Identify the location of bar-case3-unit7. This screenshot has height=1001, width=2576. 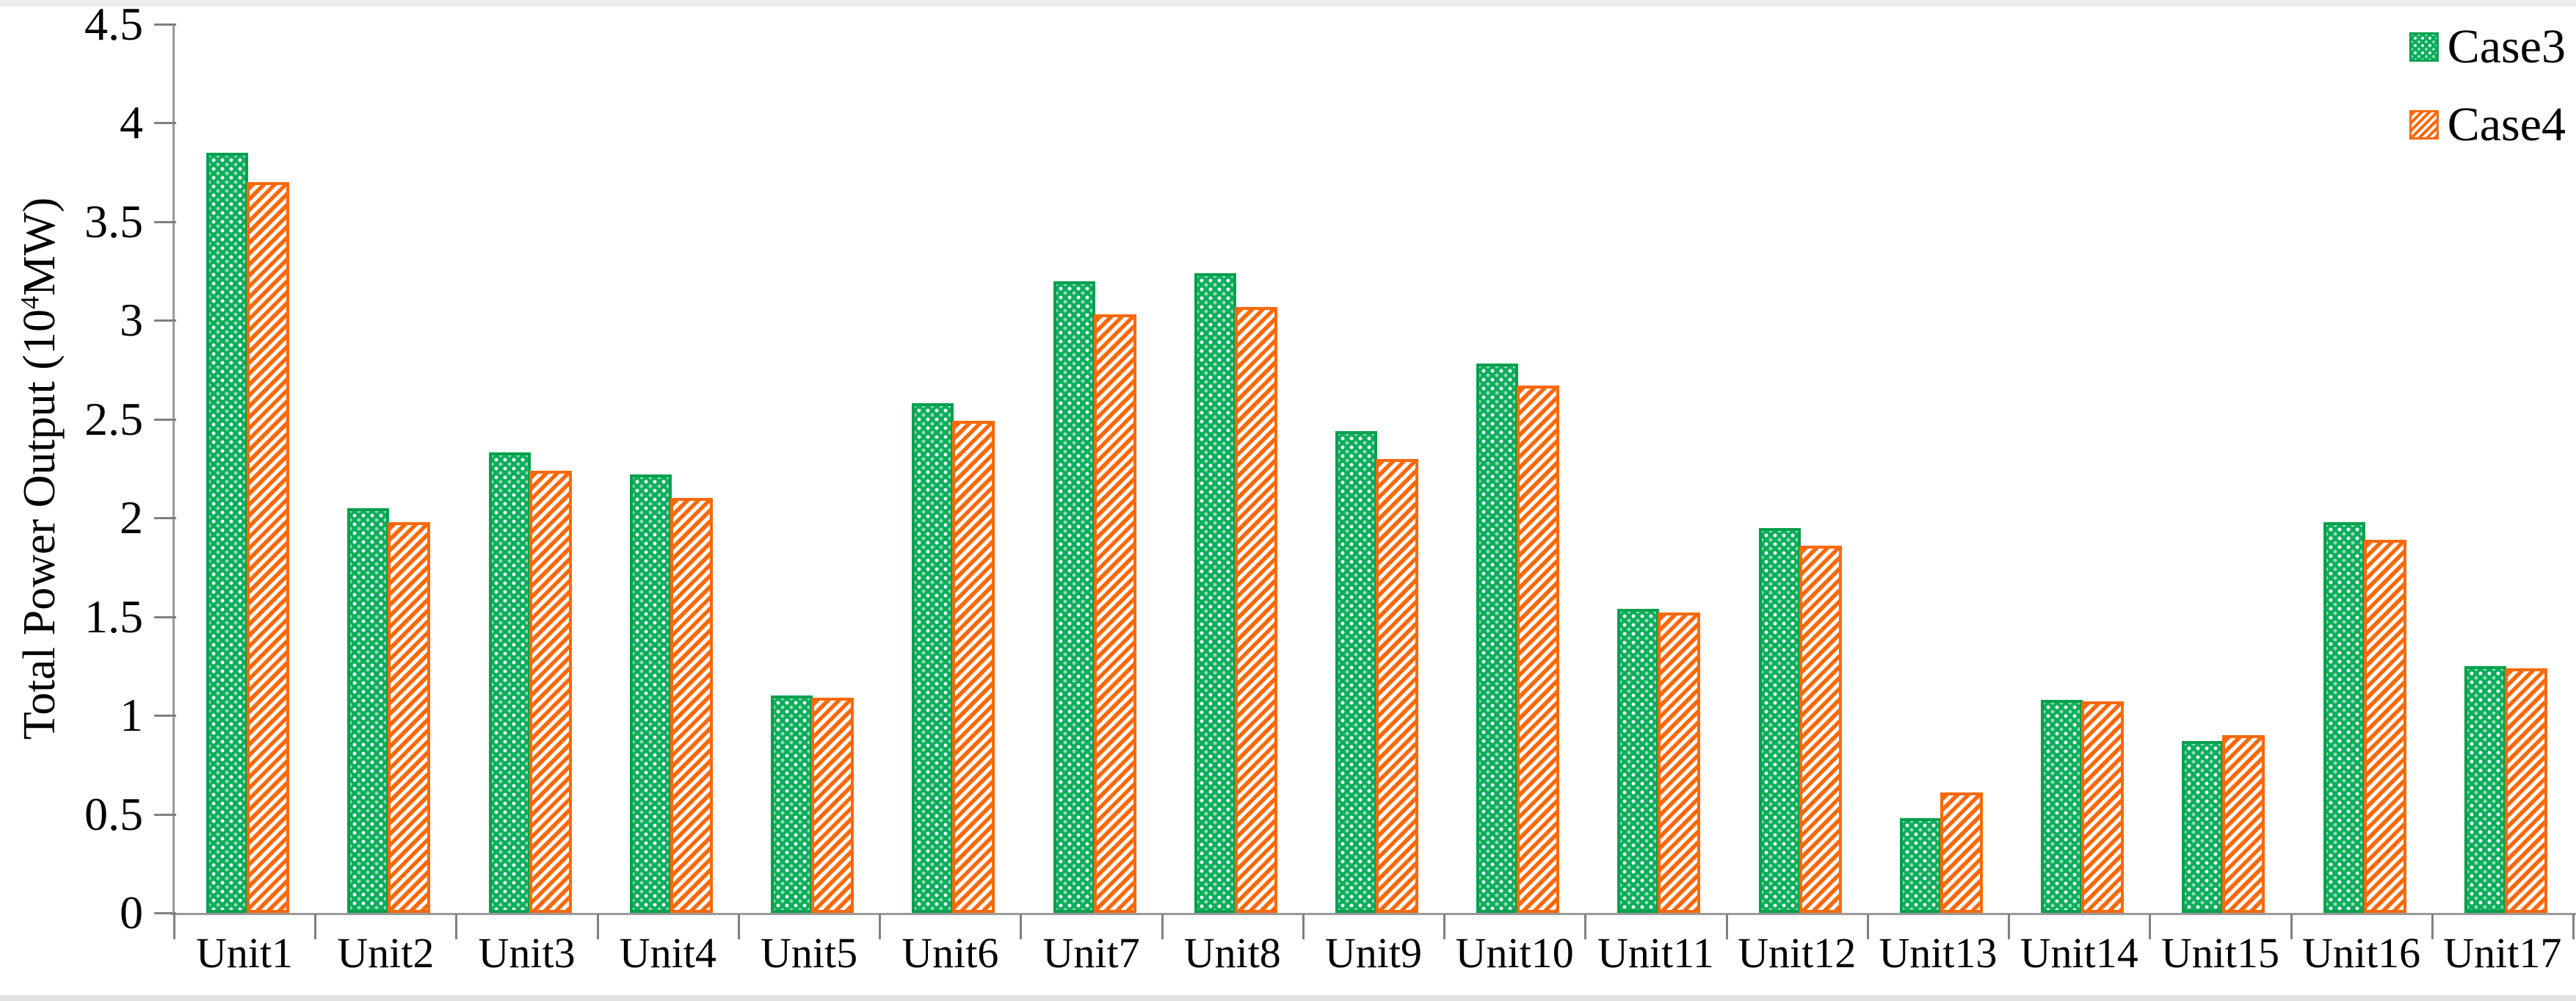
(1074, 597).